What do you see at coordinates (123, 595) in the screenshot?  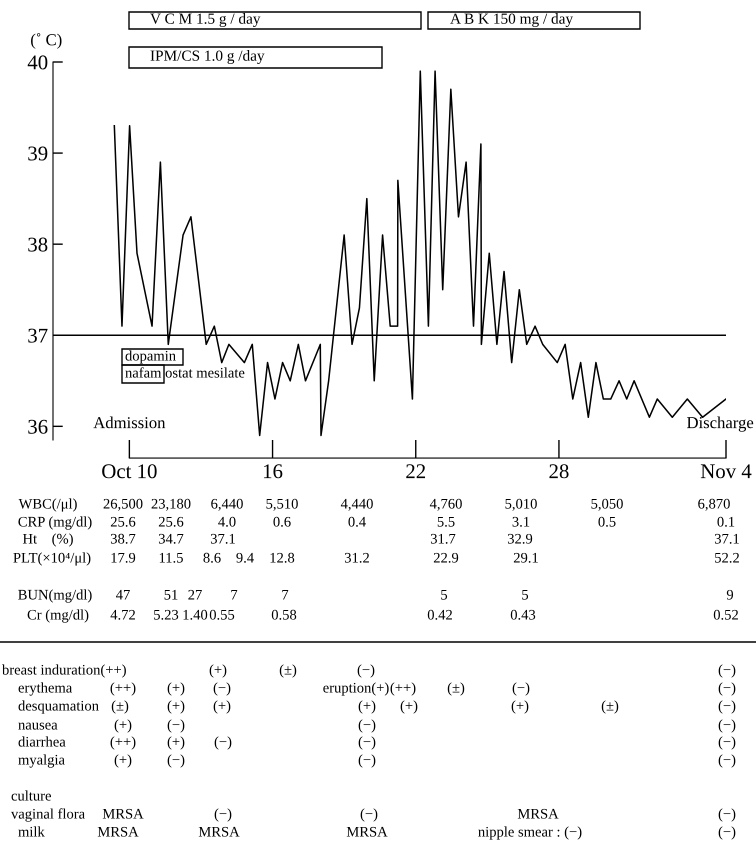 I see `text: 47` at bounding box center [123, 595].